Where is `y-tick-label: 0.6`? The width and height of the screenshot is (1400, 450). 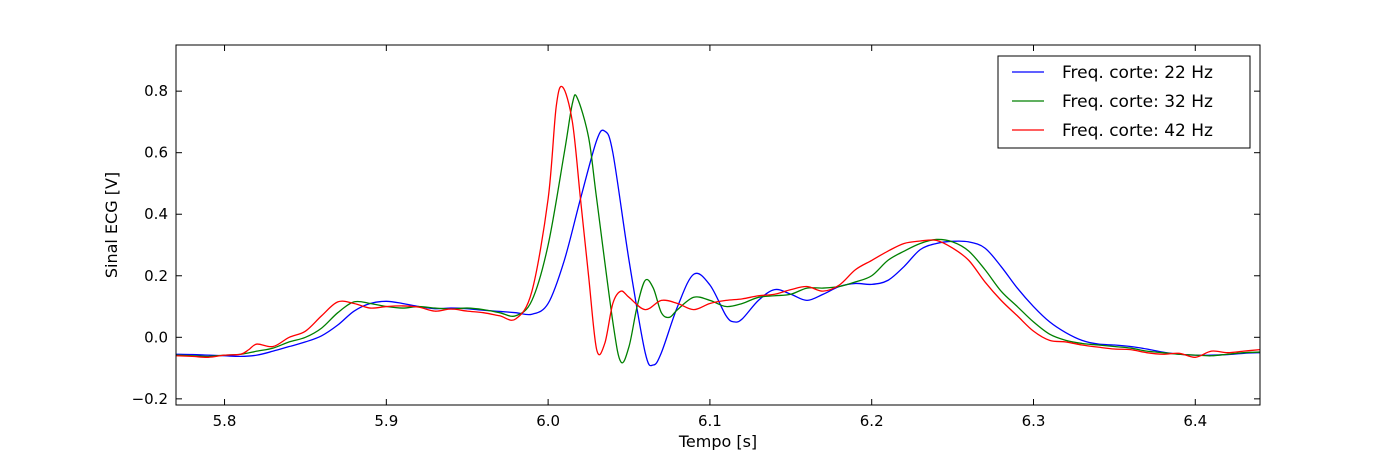
y-tick-label: 0.6 is located at coordinates (156, 153).